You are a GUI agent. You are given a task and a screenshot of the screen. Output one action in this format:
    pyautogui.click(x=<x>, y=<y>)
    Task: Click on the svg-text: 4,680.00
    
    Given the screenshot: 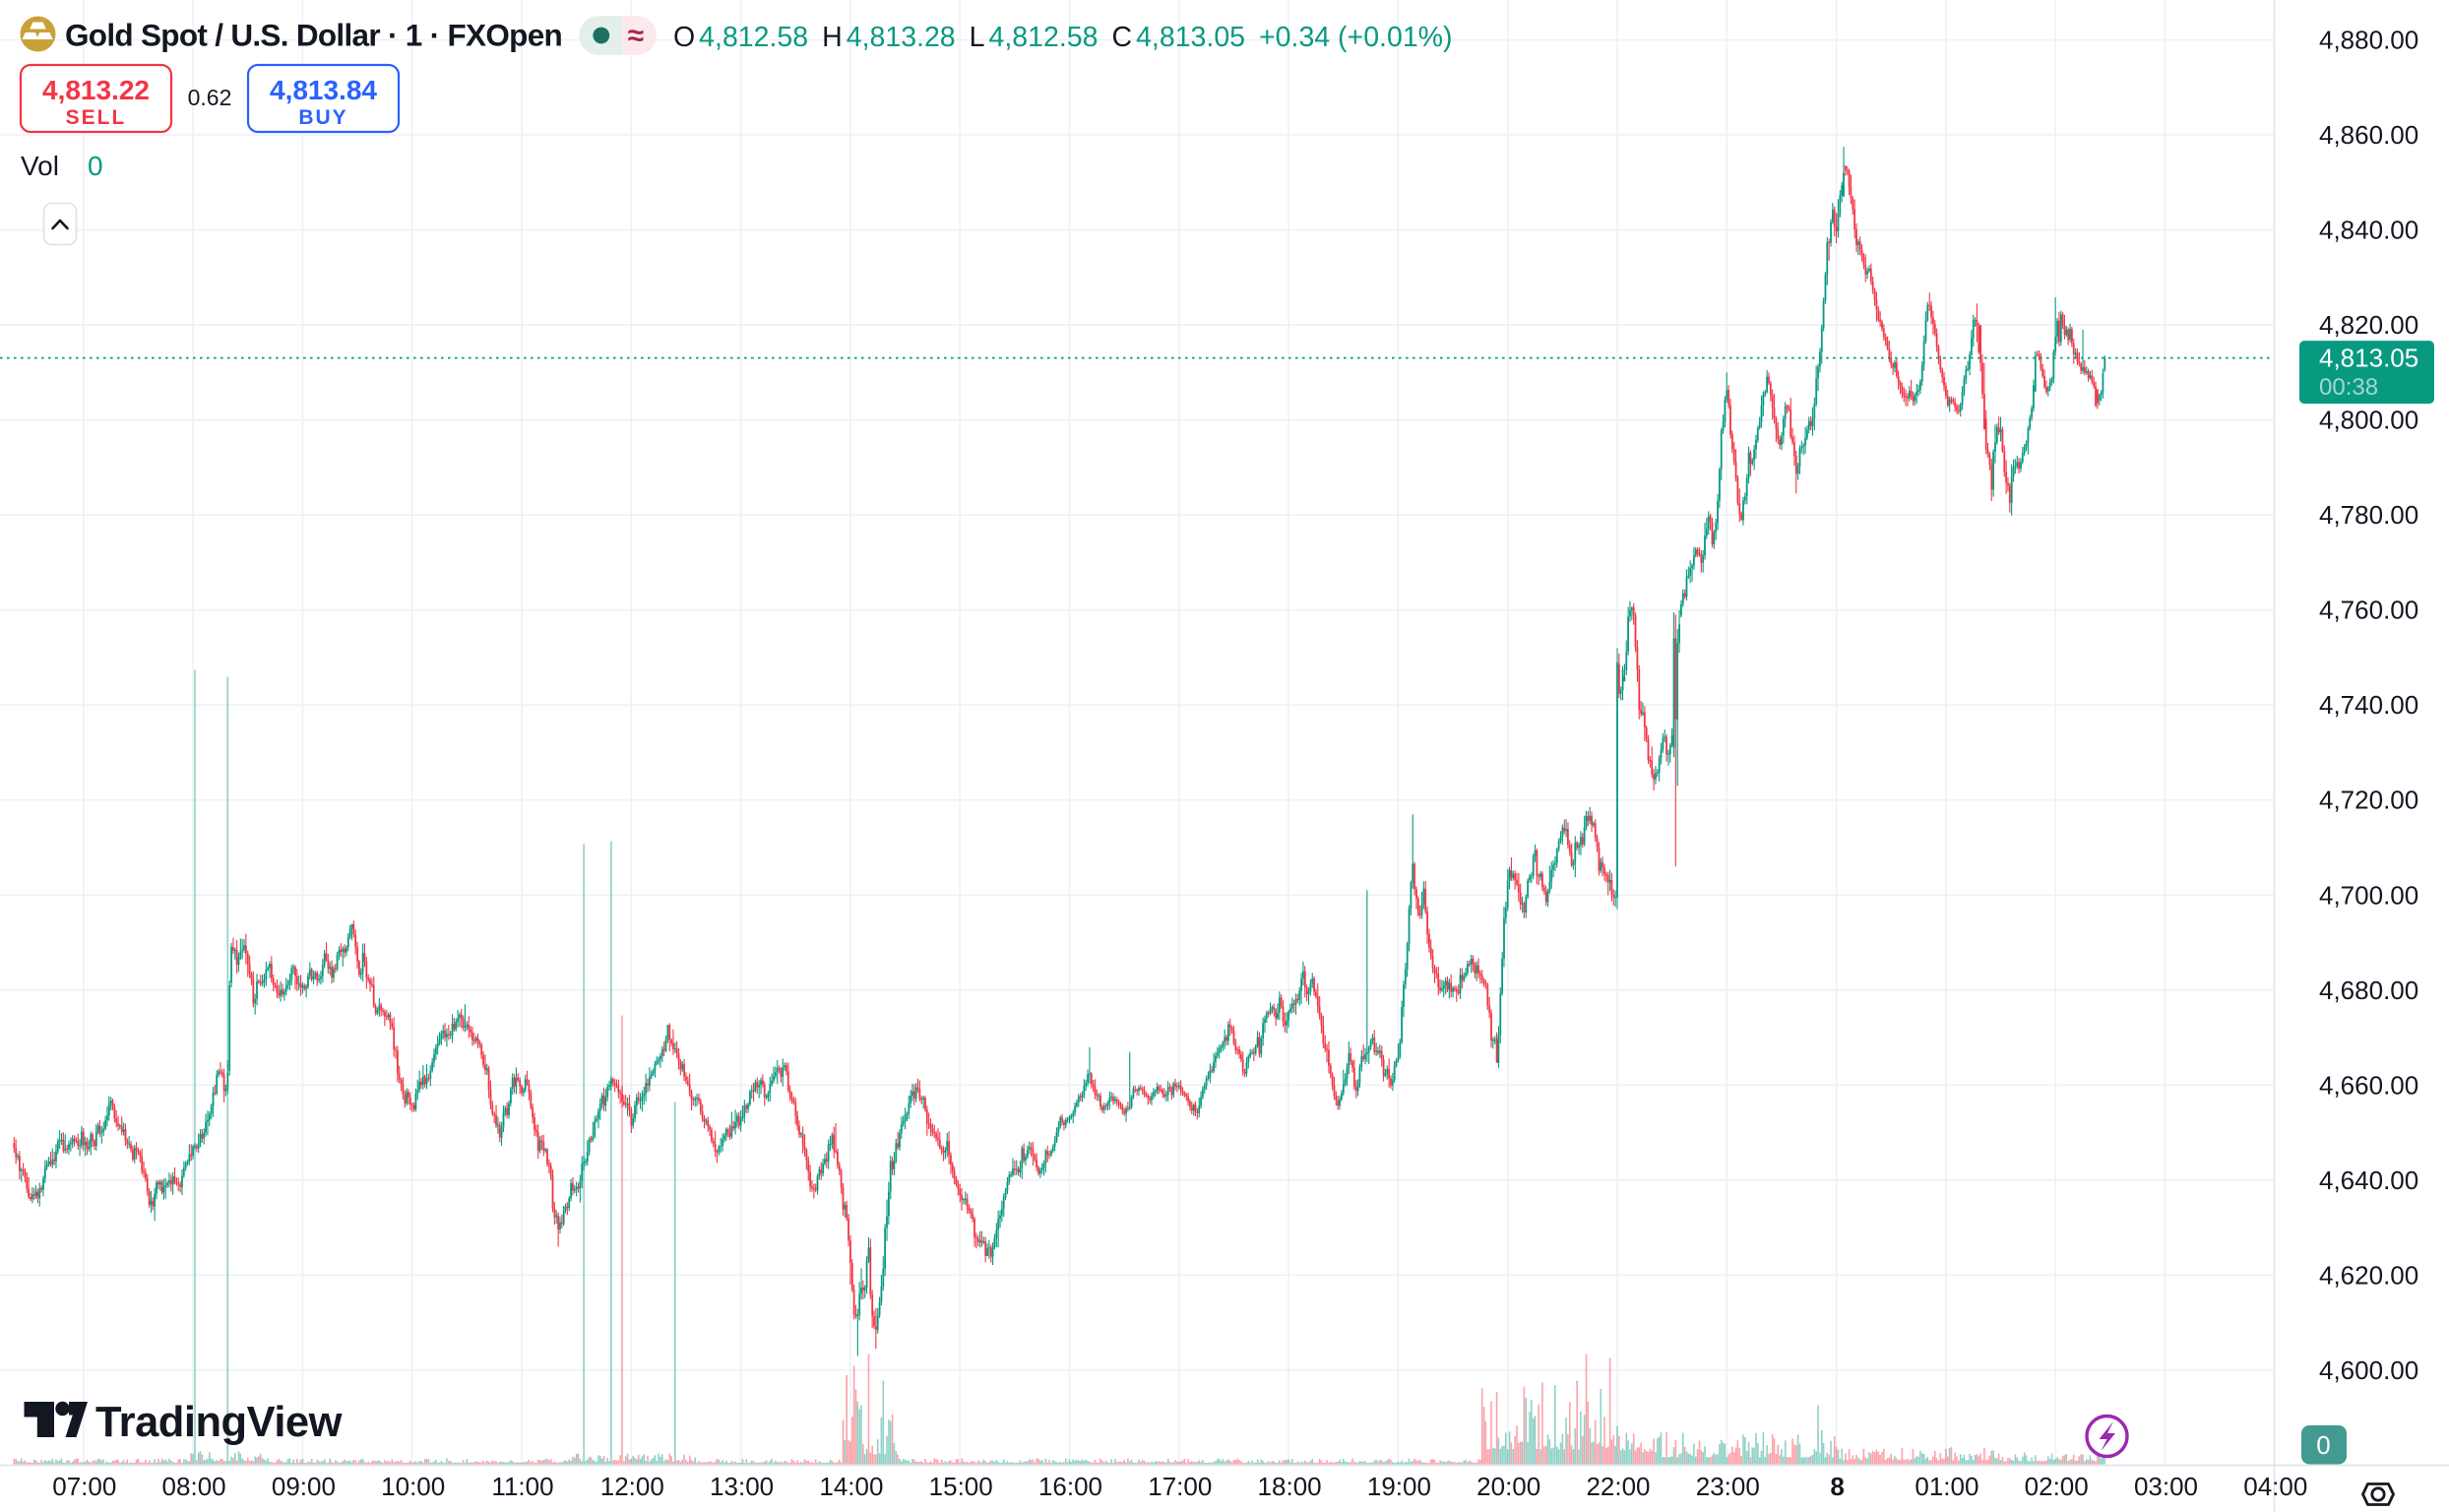 What is the action you would take?
    pyautogui.click(x=2368, y=990)
    